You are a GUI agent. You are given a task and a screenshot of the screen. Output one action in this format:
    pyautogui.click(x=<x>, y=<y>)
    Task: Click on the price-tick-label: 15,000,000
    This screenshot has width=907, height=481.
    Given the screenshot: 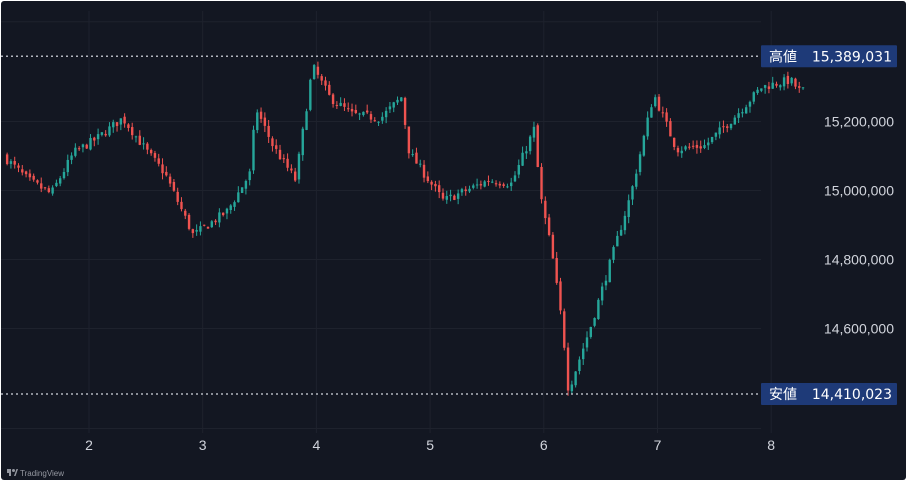 What is the action you would take?
    pyautogui.click(x=859, y=191)
    